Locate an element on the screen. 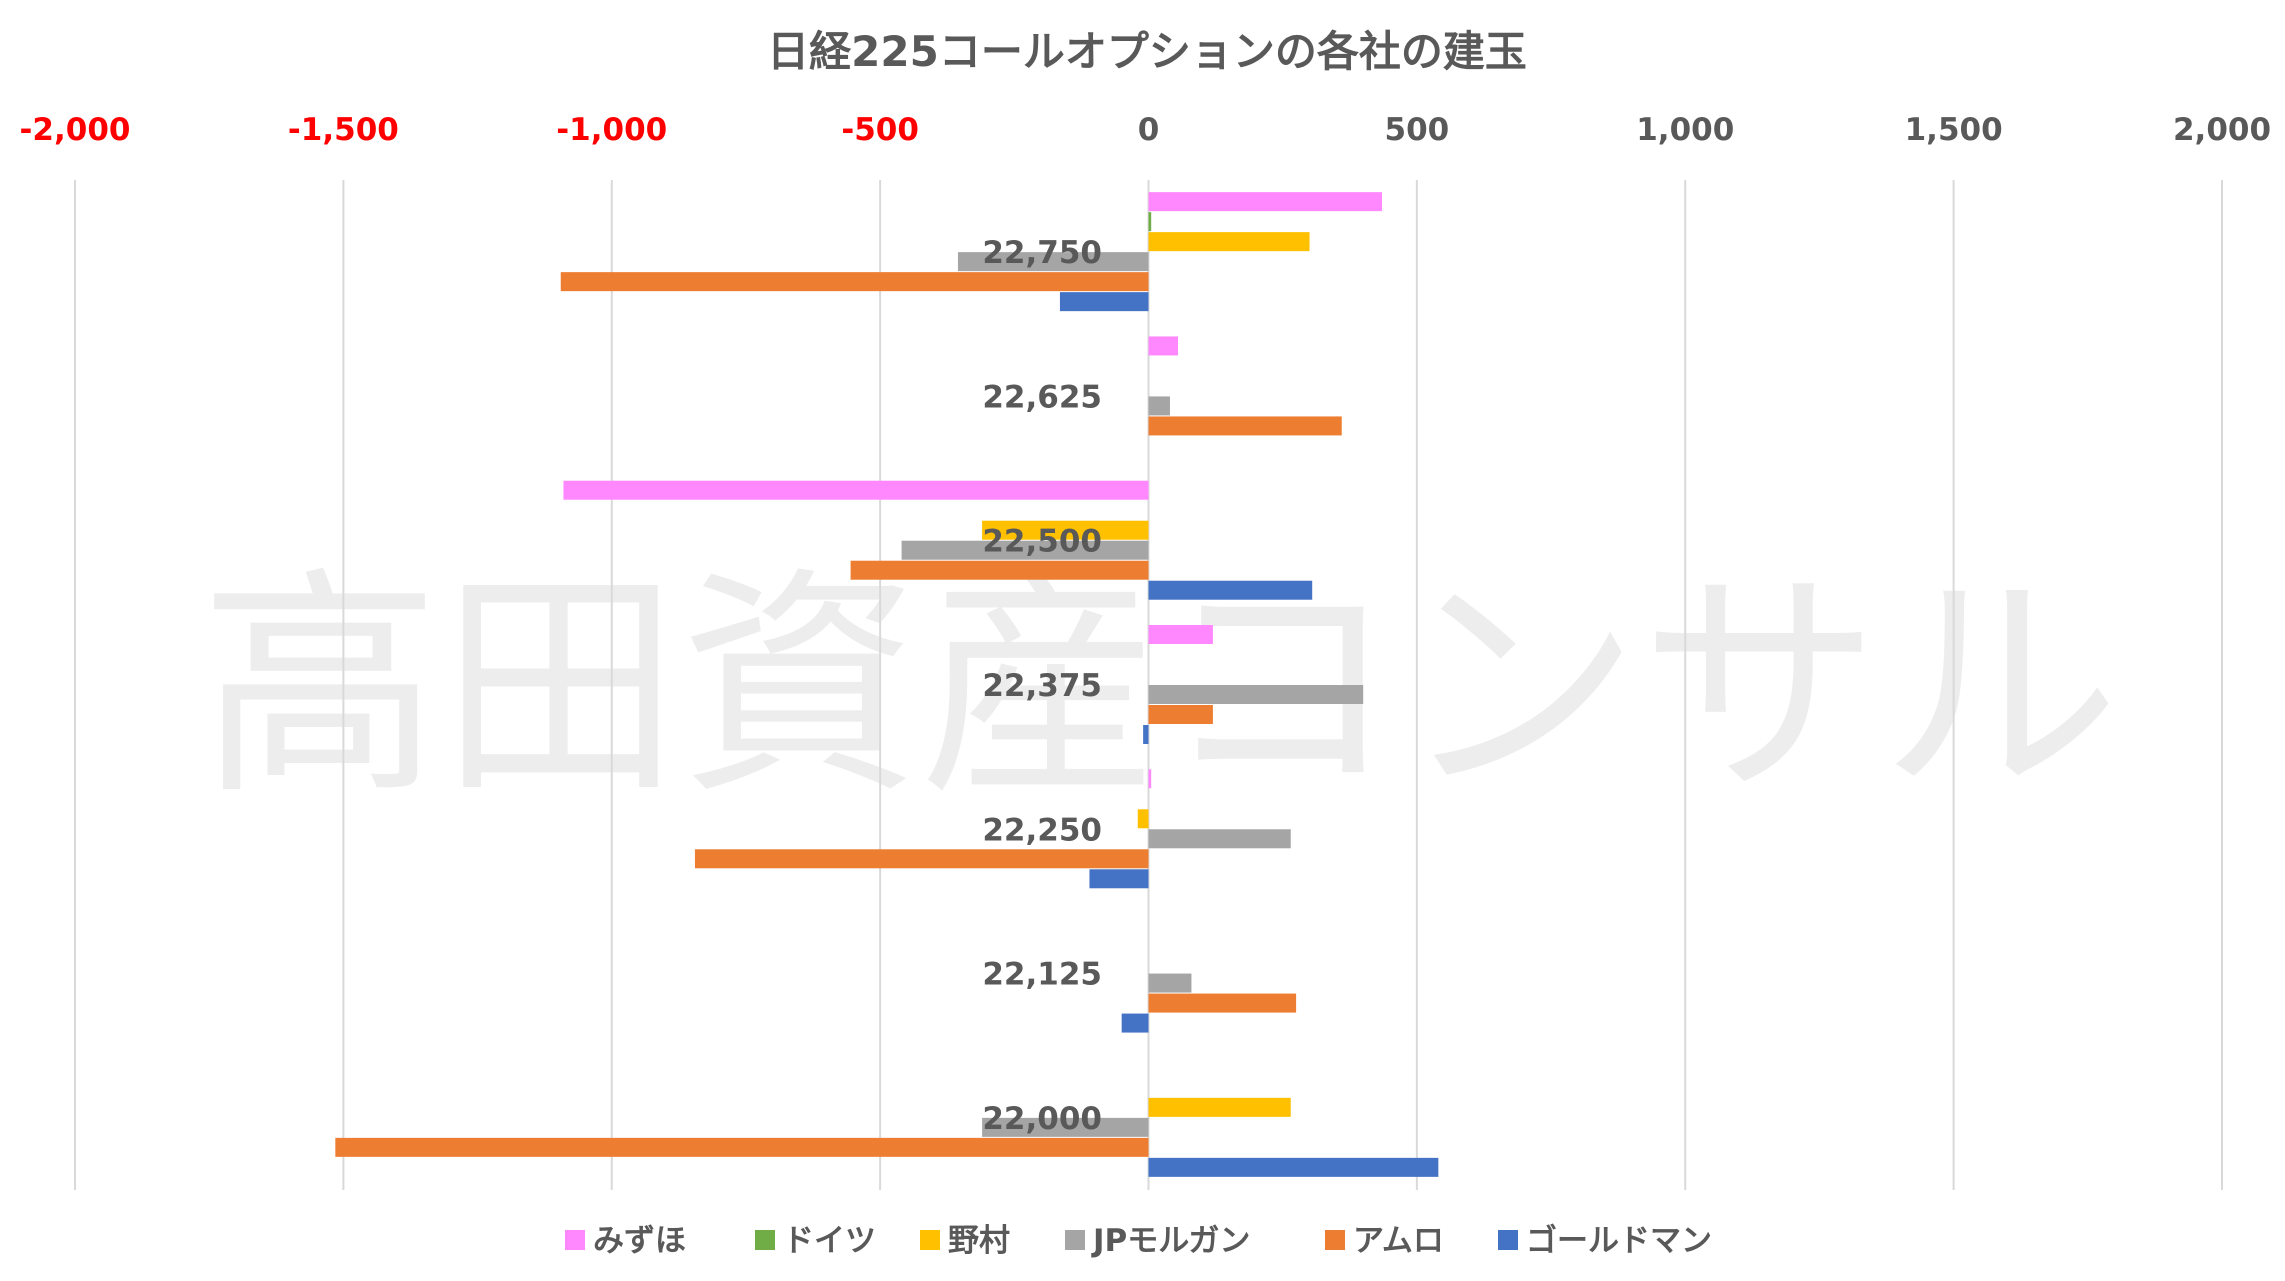 This screenshot has height=1281, width=2285. legend-item: 野村 is located at coordinates (965, 1241).